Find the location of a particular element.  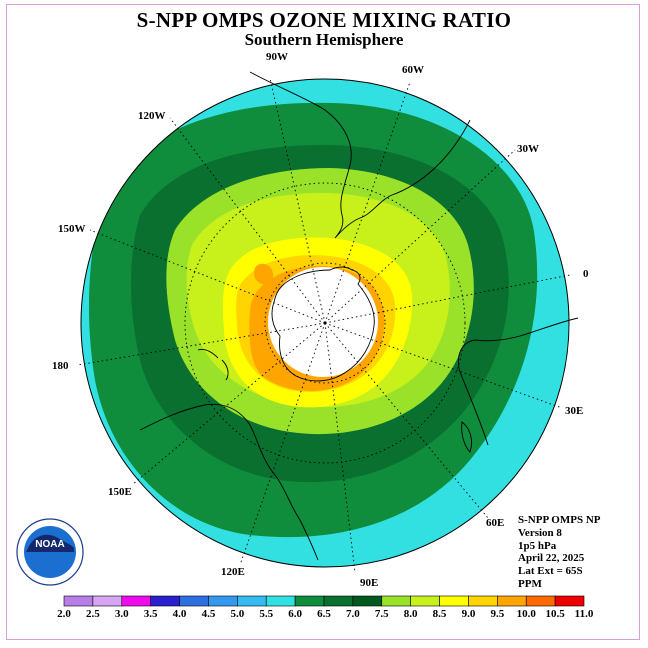

noaa-logo-text: NOAA is located at coordinates (49, 544).